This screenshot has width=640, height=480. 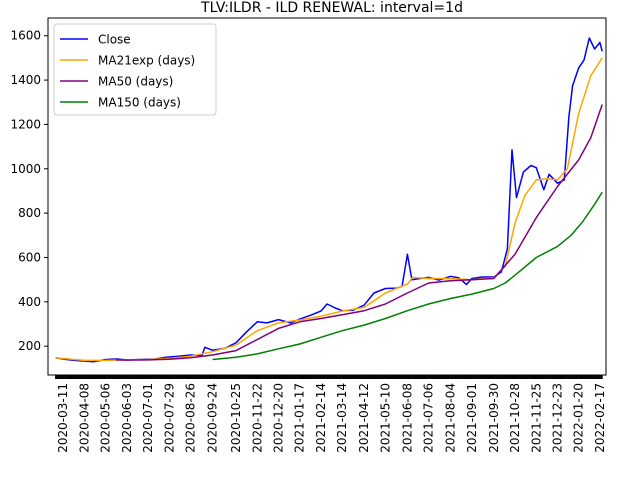 What do you see at coordinates (515, 418) in the screenshot?
I see `x-tick-label: 2021-10-28` at bounding box center [515, 418].